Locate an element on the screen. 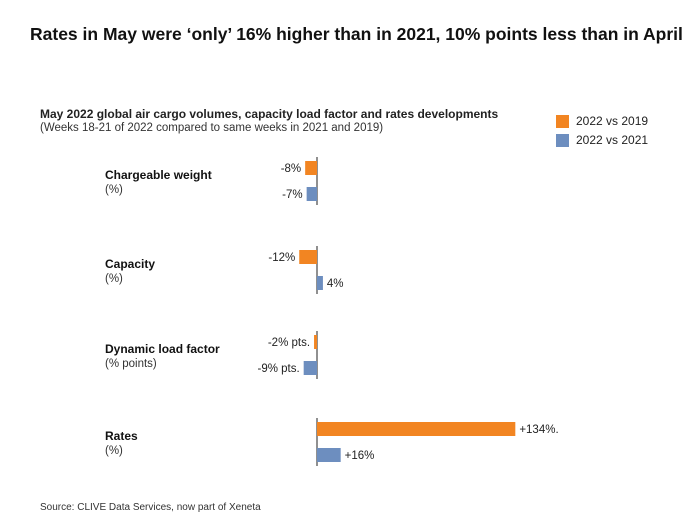 This screenshot has width=696, height=522. category-unit-capacity: (%) is located at coordinates (114, 279).